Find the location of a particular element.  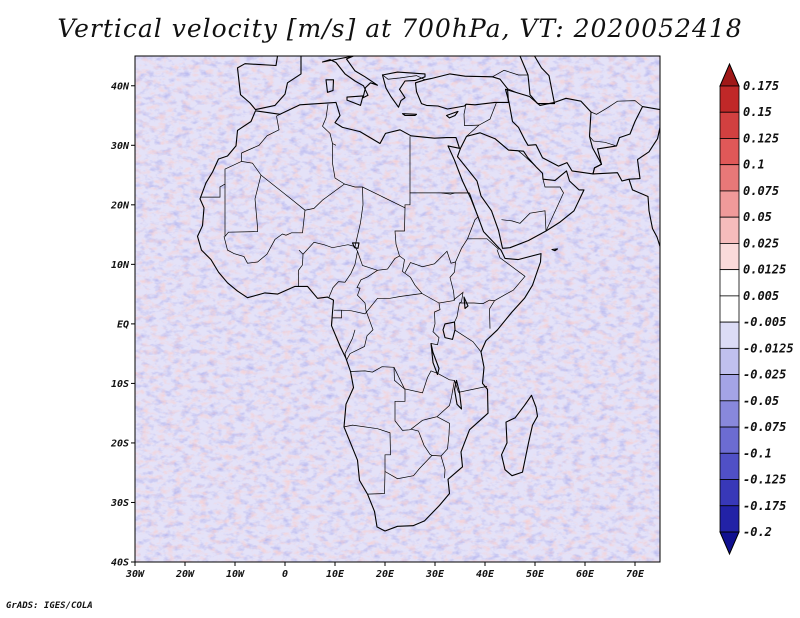

longitude-axis: 30W 20W 10W 0 10E 20E 30E 40E 50E 60E 70E is located at coordinates (385, 571).